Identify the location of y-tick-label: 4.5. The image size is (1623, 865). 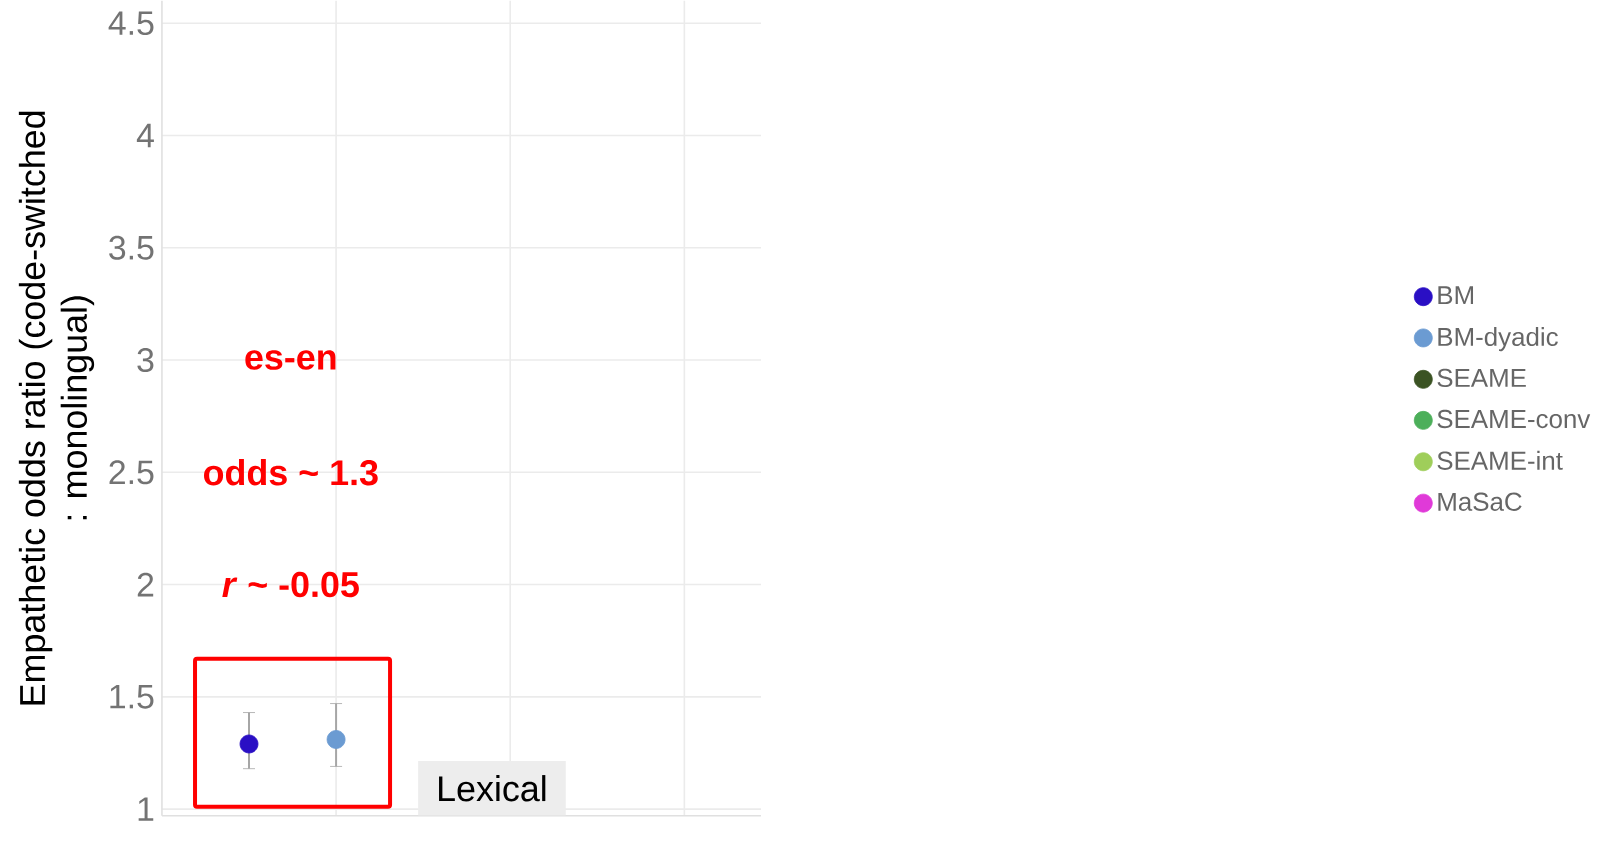
(131, 23).